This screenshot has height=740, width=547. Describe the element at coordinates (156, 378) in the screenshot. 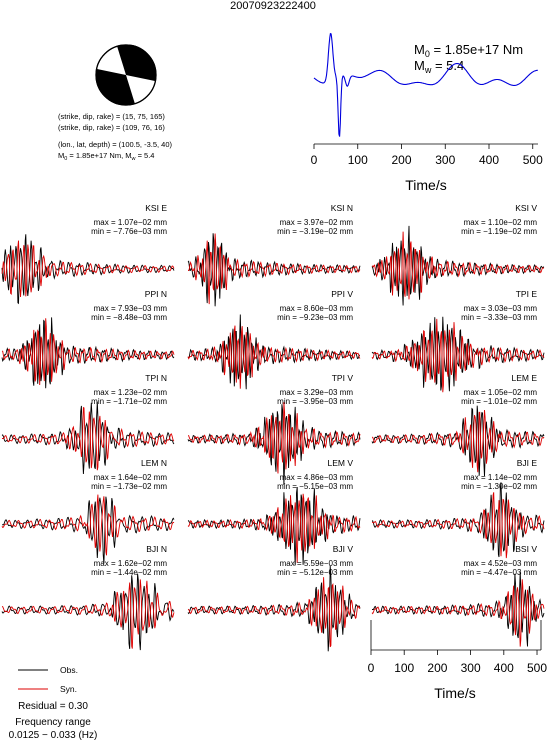

I see `panel-station-label: TPI N` at that location.